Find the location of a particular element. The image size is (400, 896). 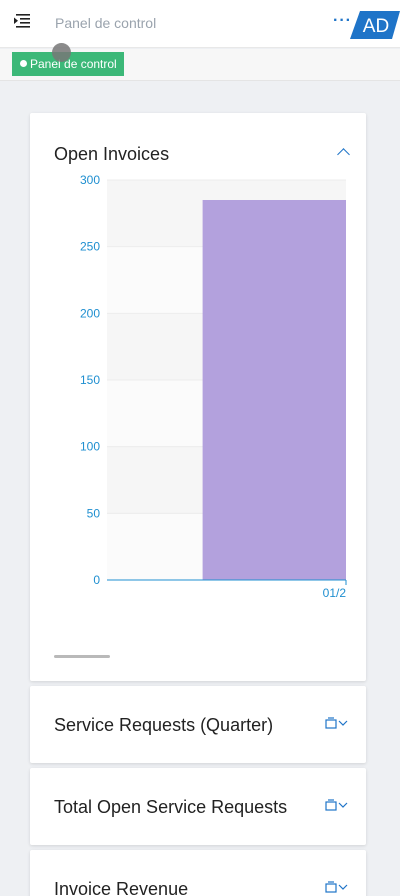

y-tick-label: 150 is located at coordinates (90, 380).